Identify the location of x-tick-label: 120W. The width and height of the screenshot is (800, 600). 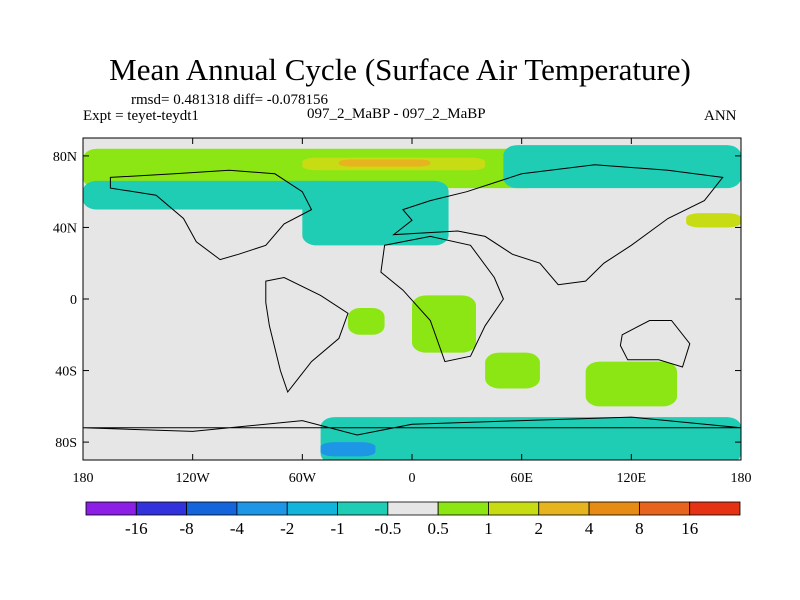
(193, 478).